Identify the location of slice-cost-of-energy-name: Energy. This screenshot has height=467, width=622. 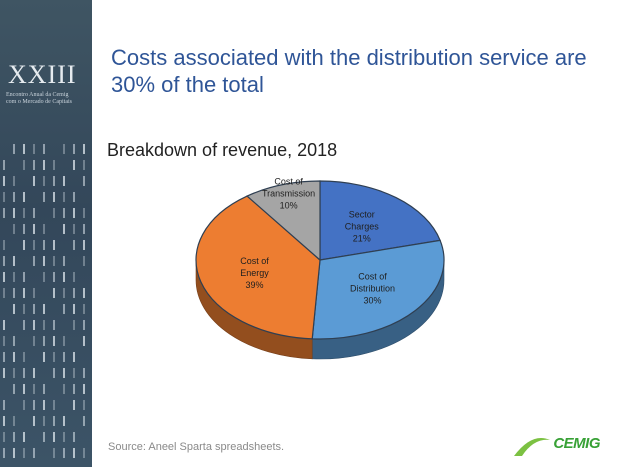
(254, 273).